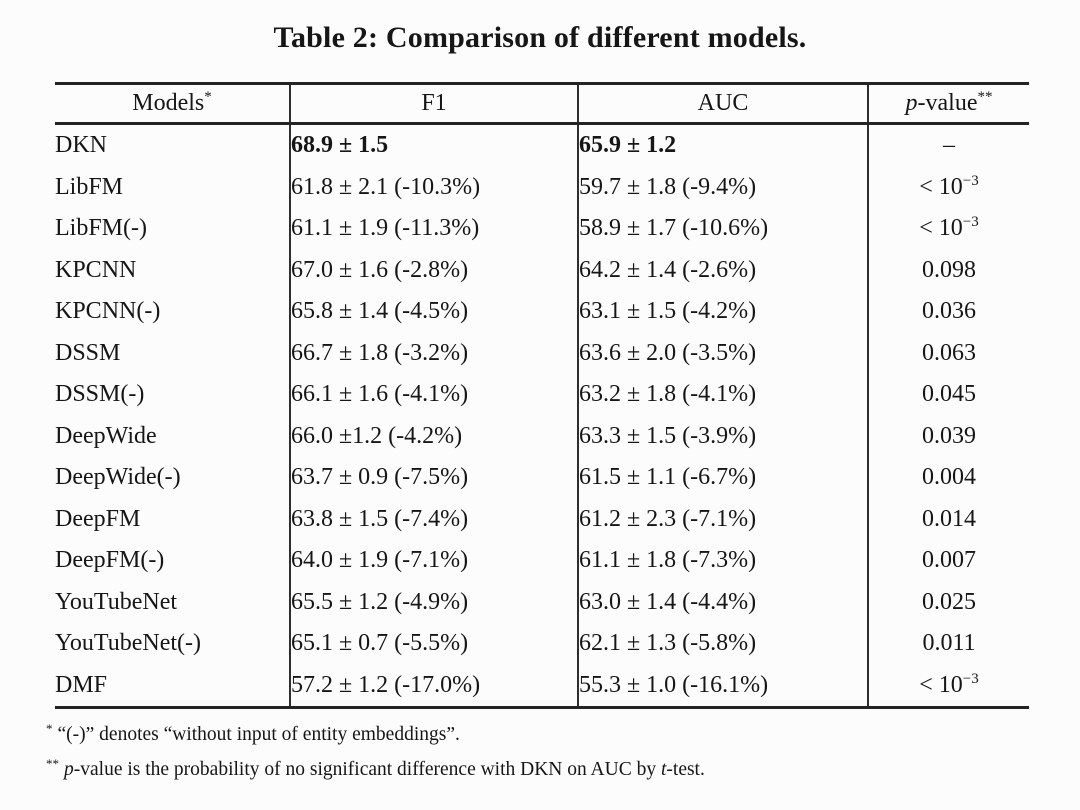 The width and height of the screenshot is (1080, 810). I want to click on model-name-cell: LibFM(-), so click(101, 228).